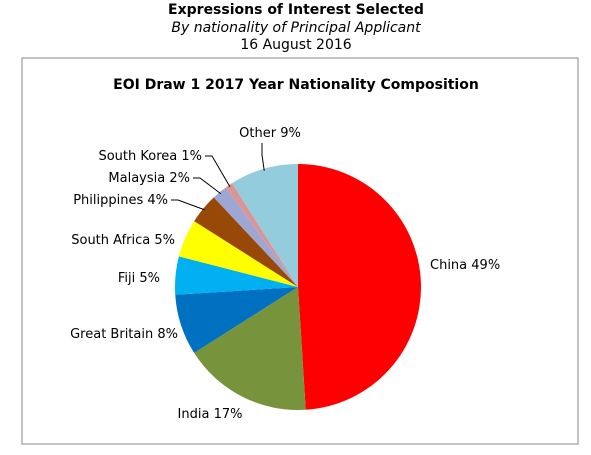 This screenshot has width=591, height=455. Describe the element at coordinates (194, 414) in the screenshot. I see `label-category: India` at that location.